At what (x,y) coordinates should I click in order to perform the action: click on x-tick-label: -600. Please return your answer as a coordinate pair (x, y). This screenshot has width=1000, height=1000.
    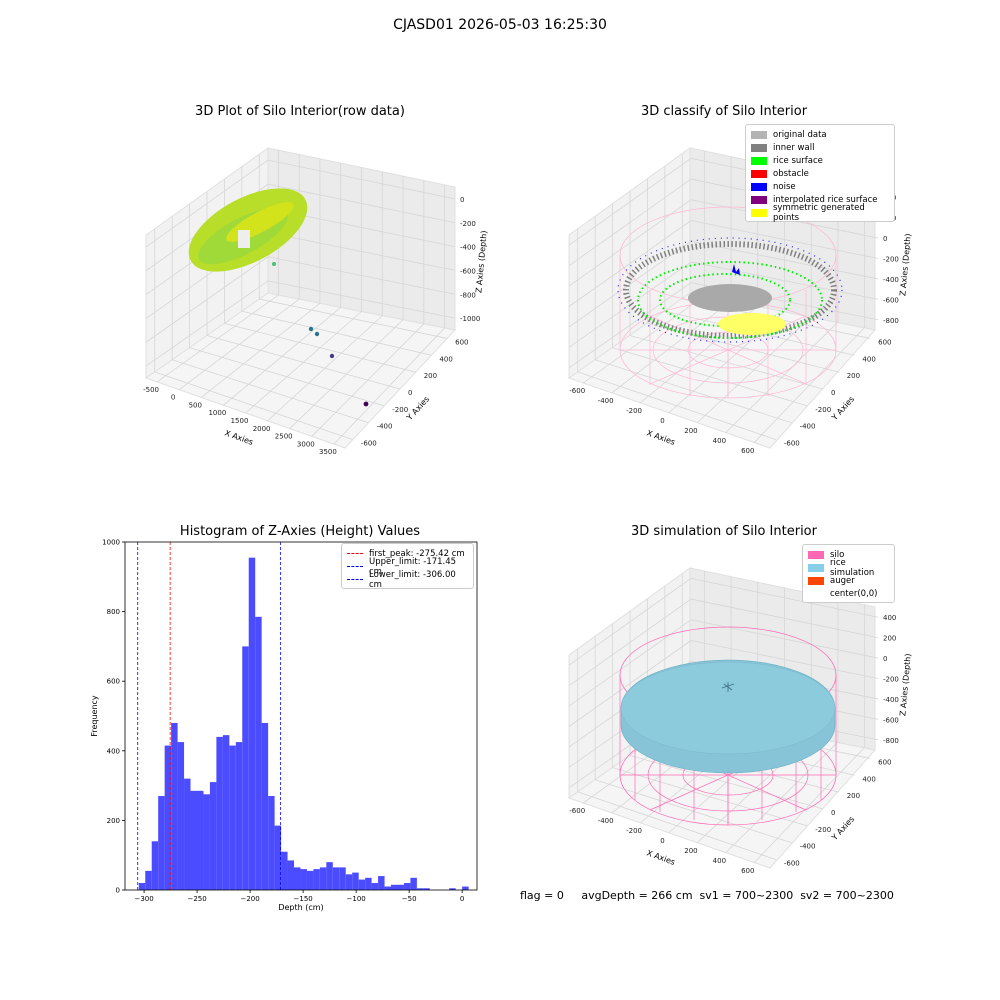
    Looking at the image, I should click on (577, 811).